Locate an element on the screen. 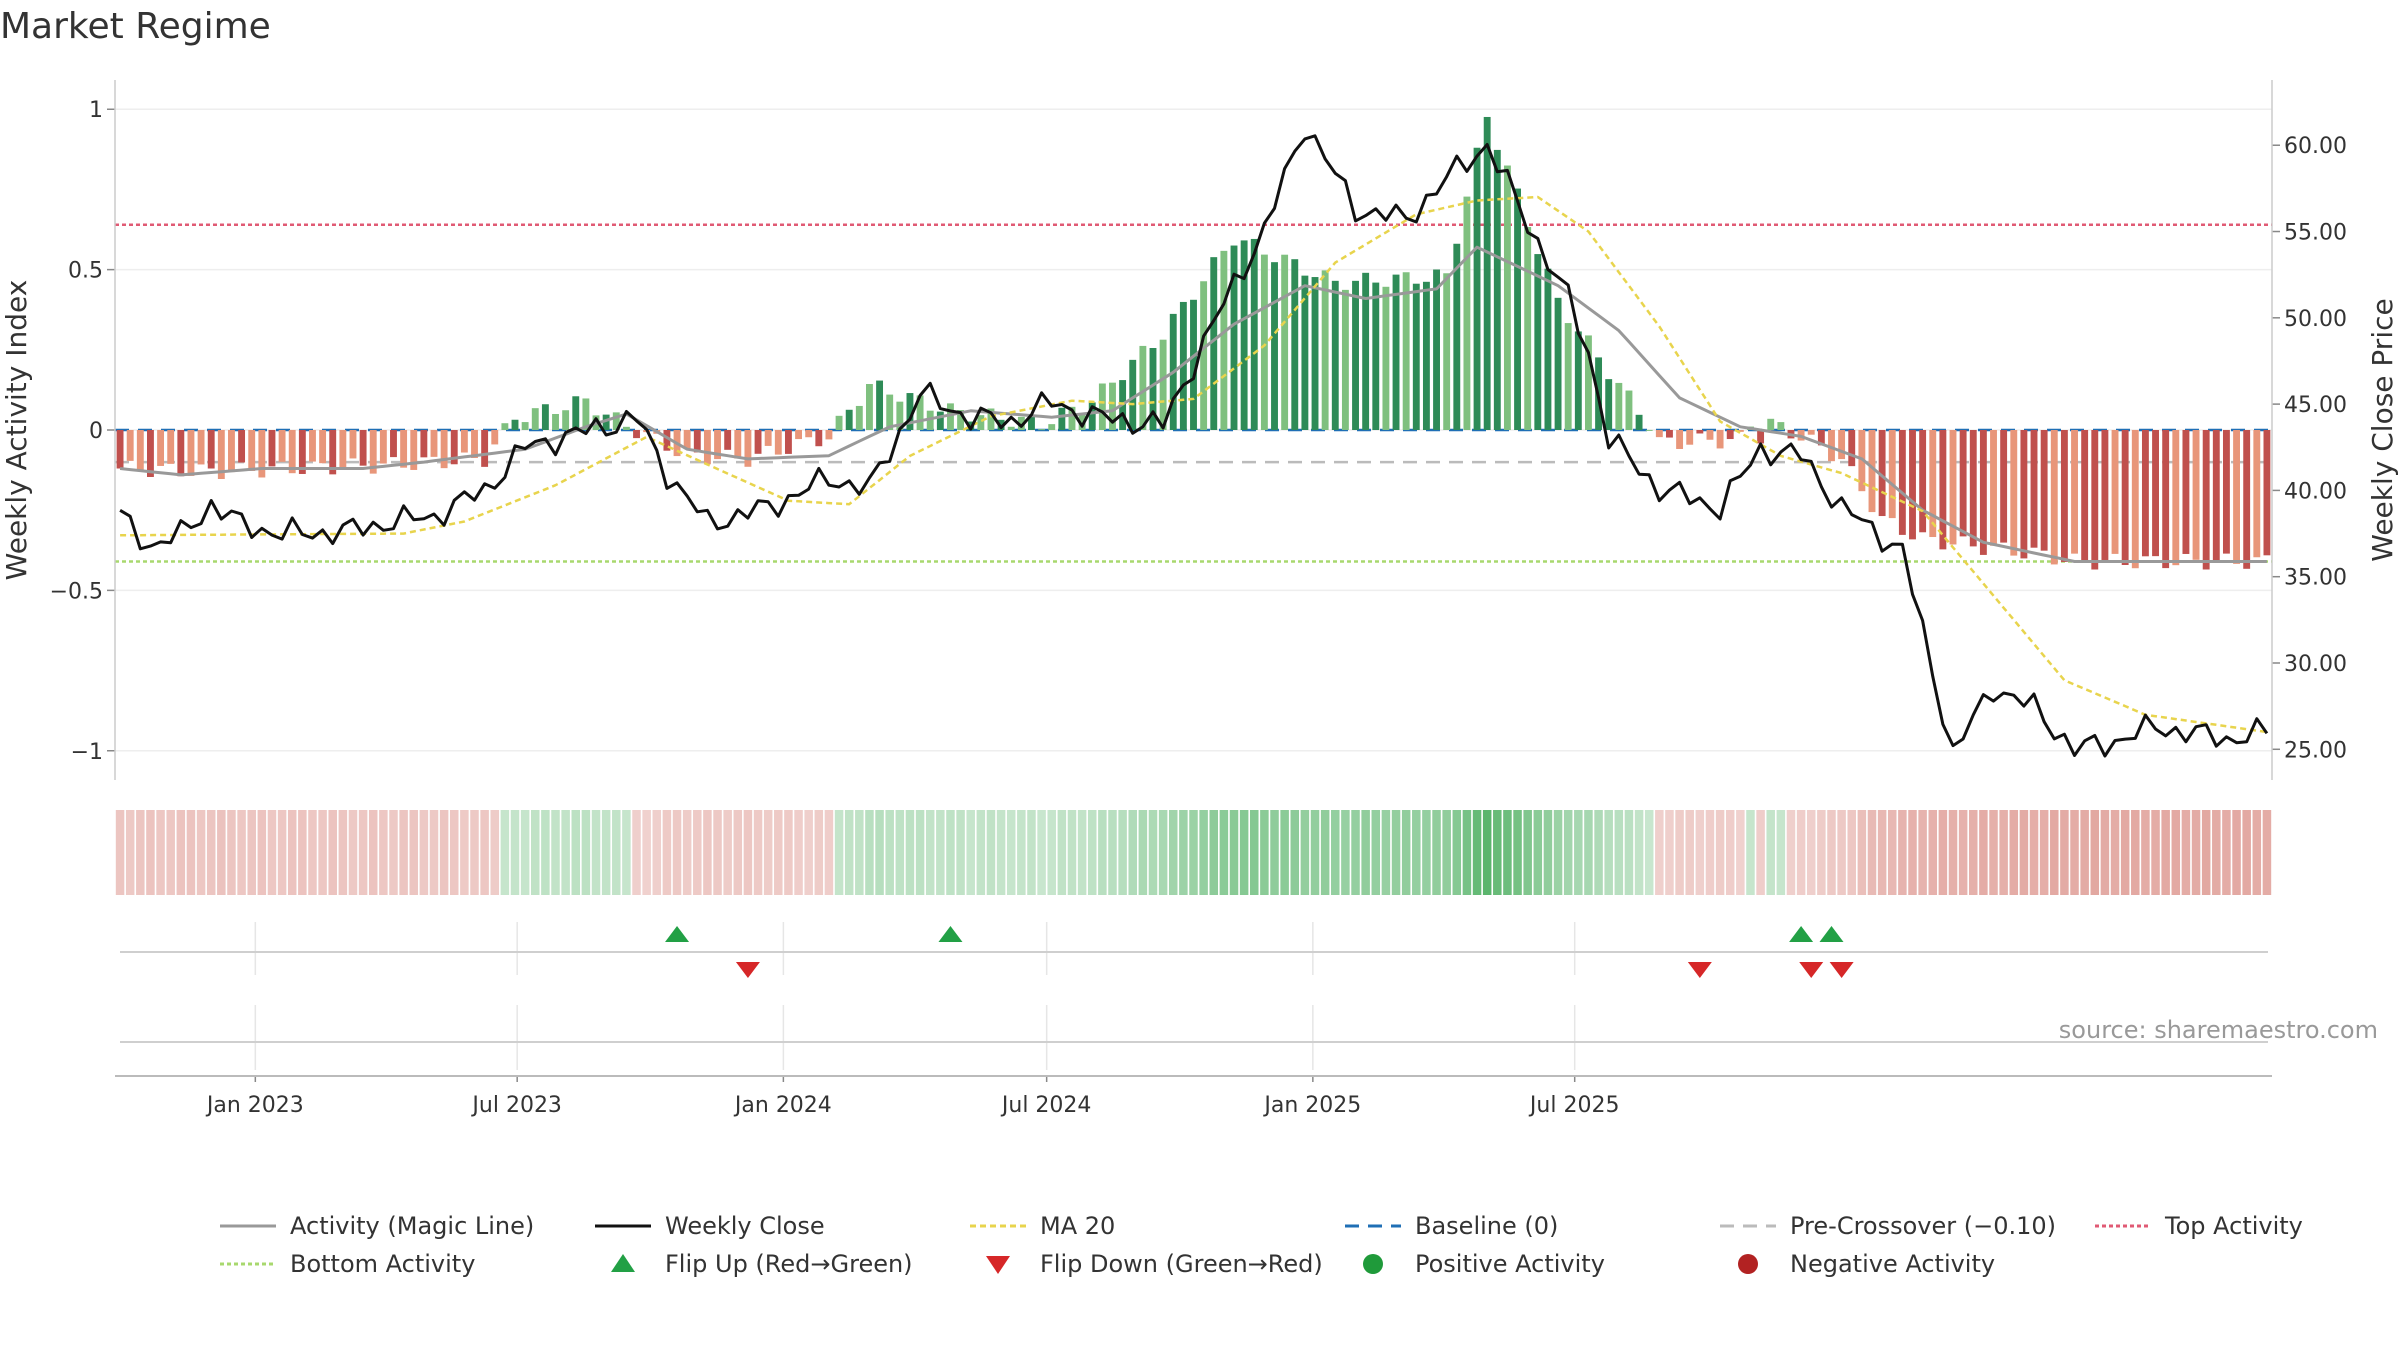 The height and width of the screenshot is (1350, 2400). flip-down-marker is located at coordinates (1841, 970).